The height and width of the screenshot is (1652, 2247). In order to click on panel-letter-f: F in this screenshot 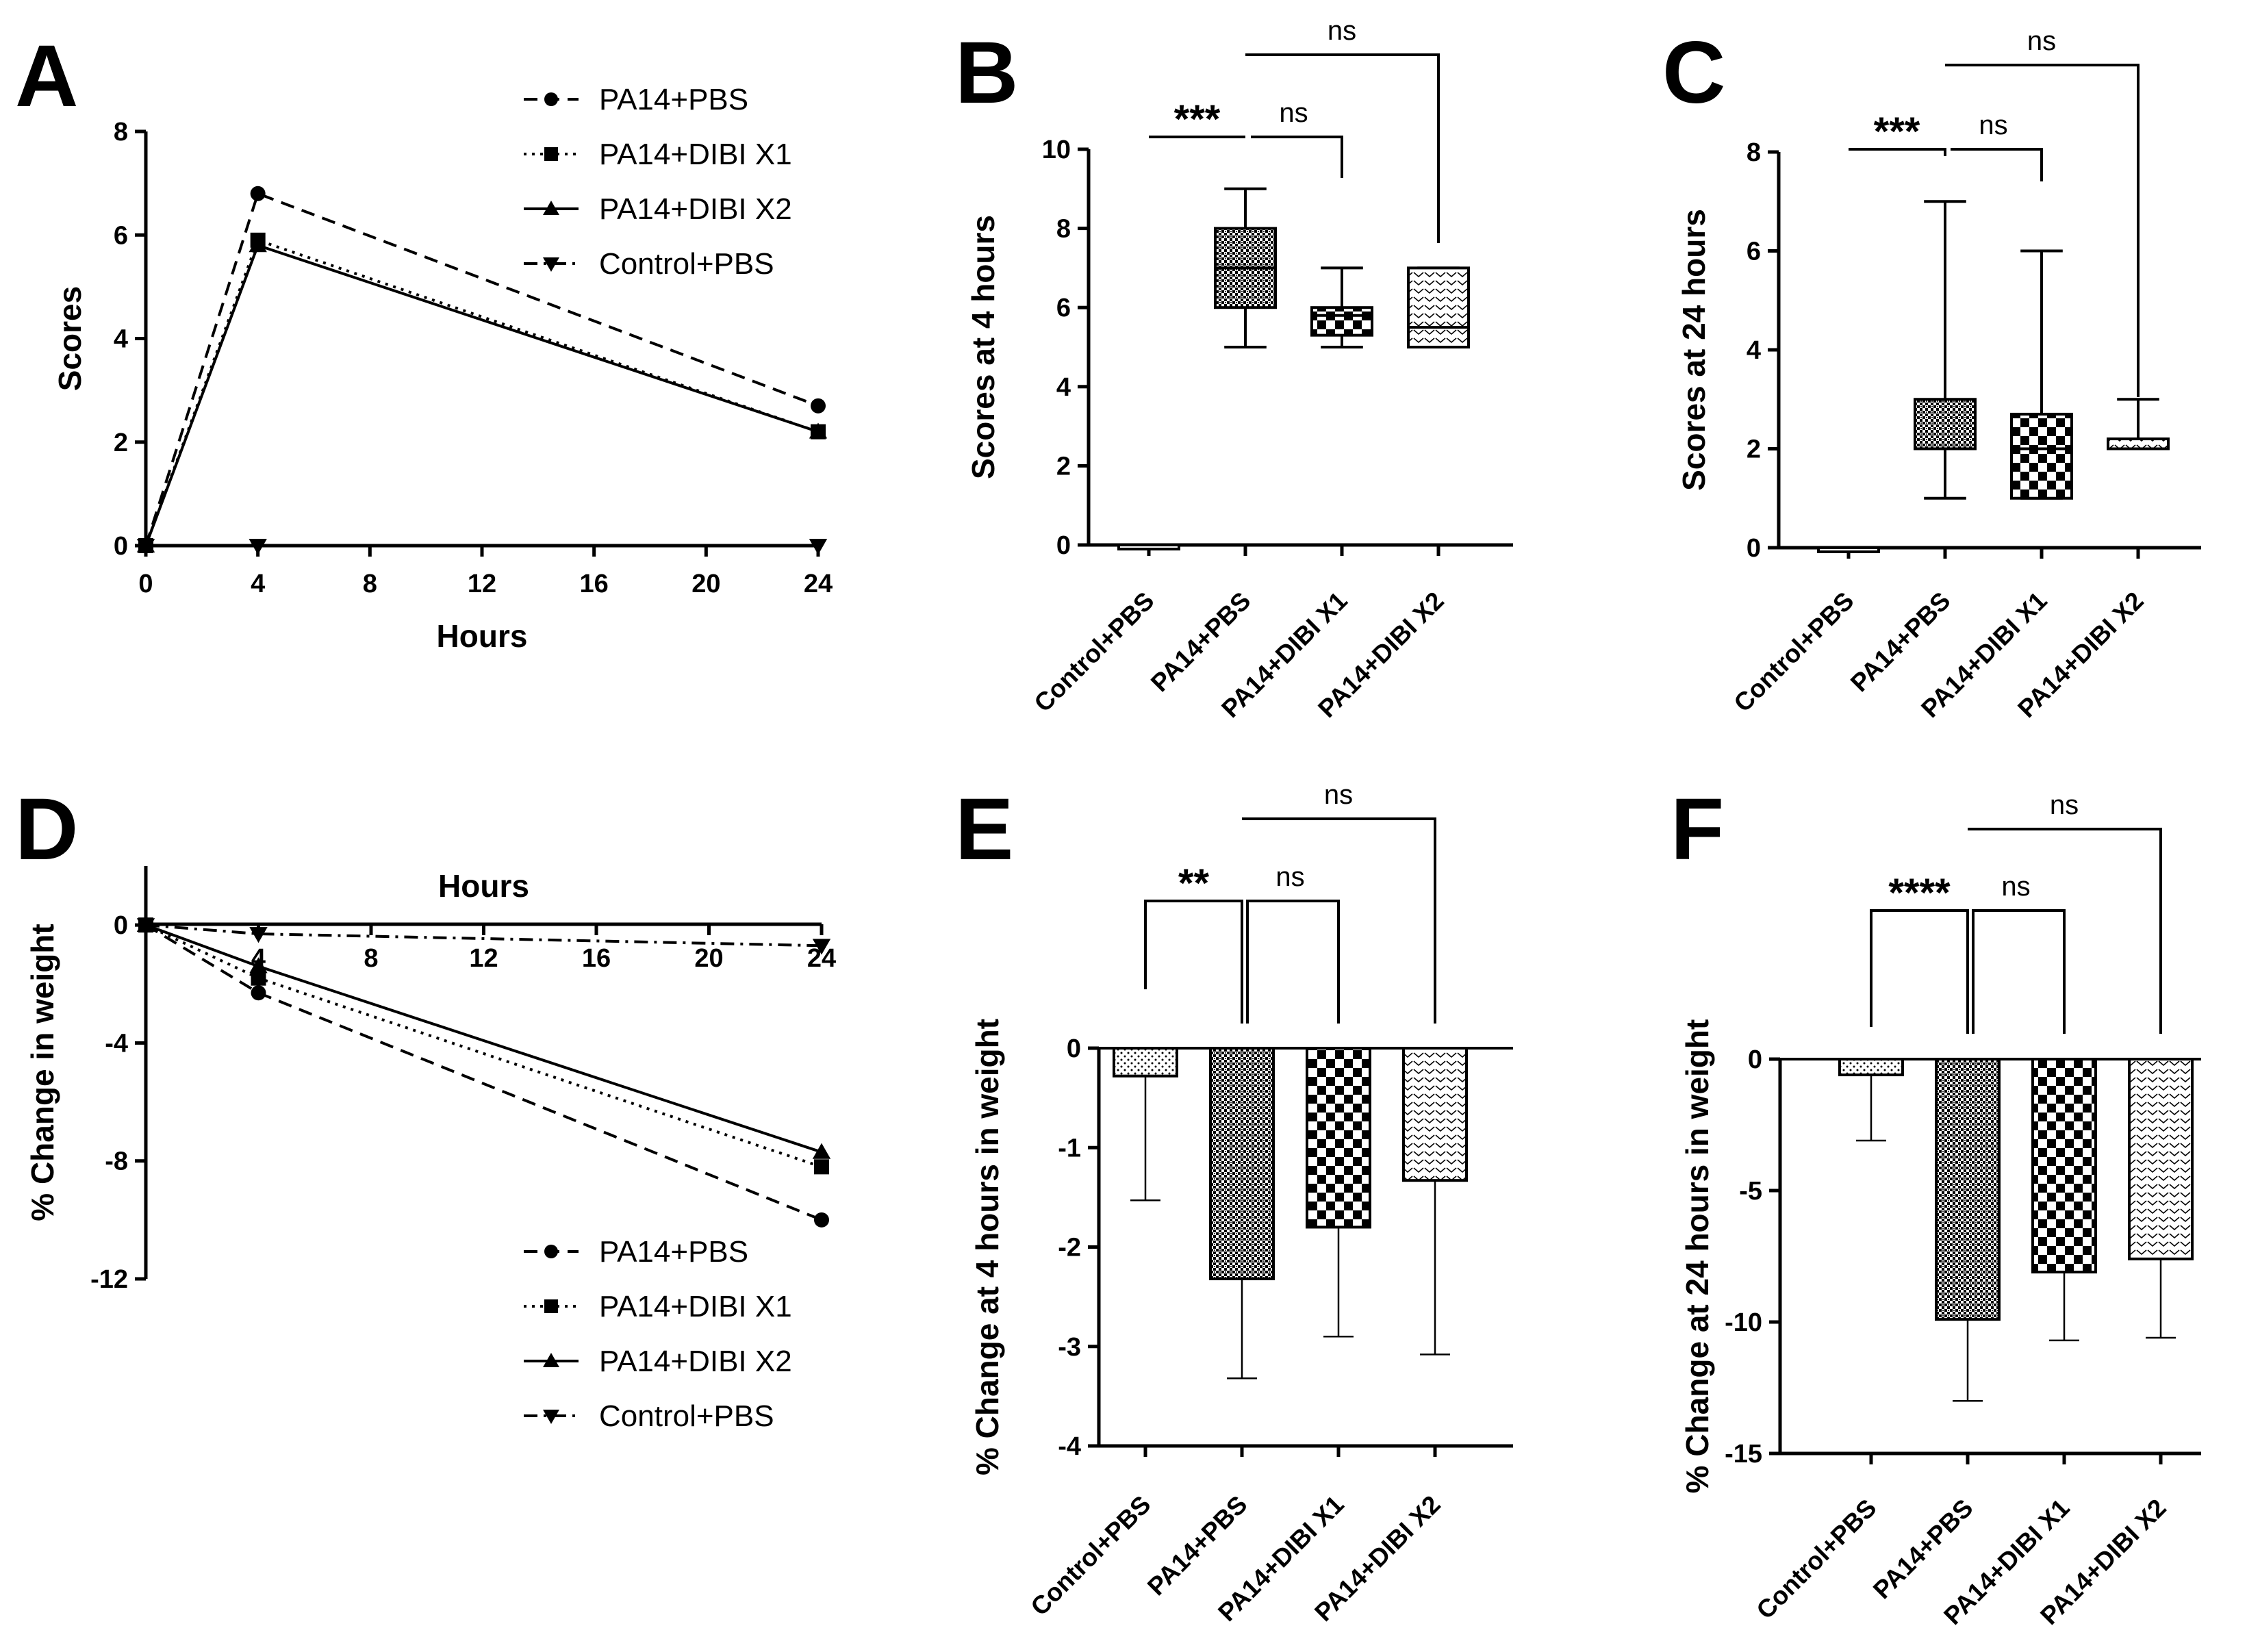, I will do `click(1697, 829)`.